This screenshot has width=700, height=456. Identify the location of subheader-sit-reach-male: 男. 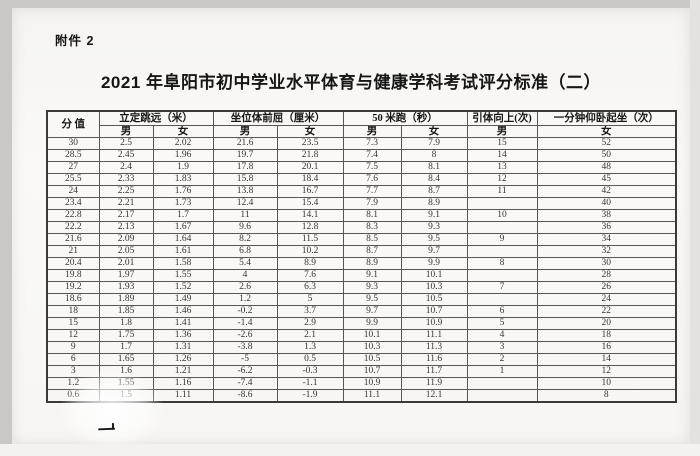
(245, 131).